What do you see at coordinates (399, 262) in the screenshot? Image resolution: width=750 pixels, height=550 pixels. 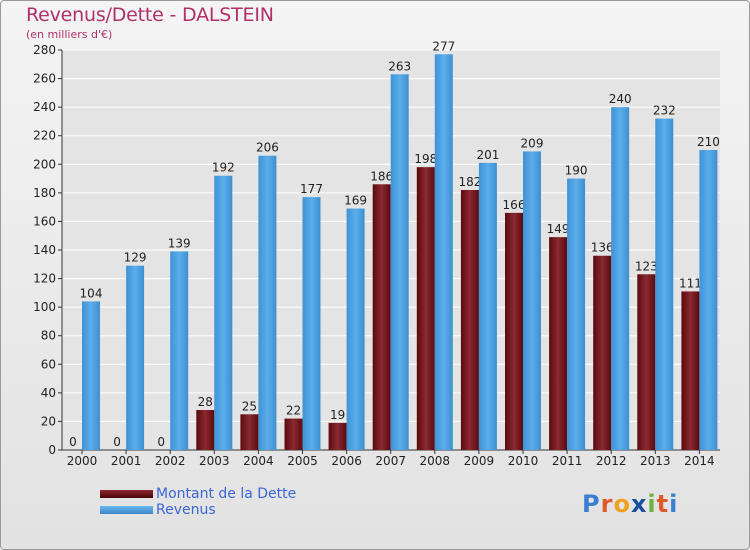 I see `bar-revenus-2007` at bounding box center [399, 262].